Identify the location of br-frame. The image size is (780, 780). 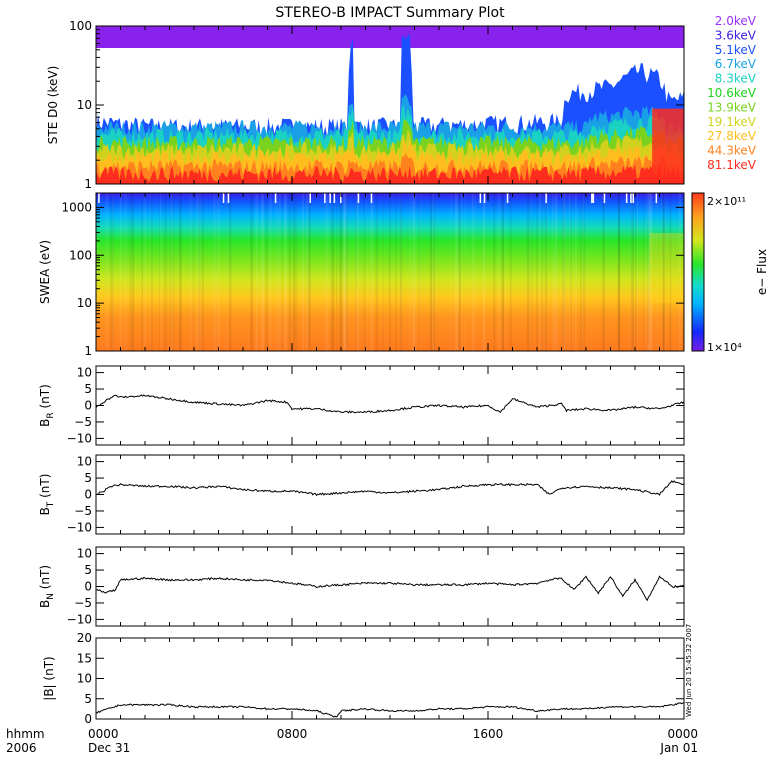
(390, 405).